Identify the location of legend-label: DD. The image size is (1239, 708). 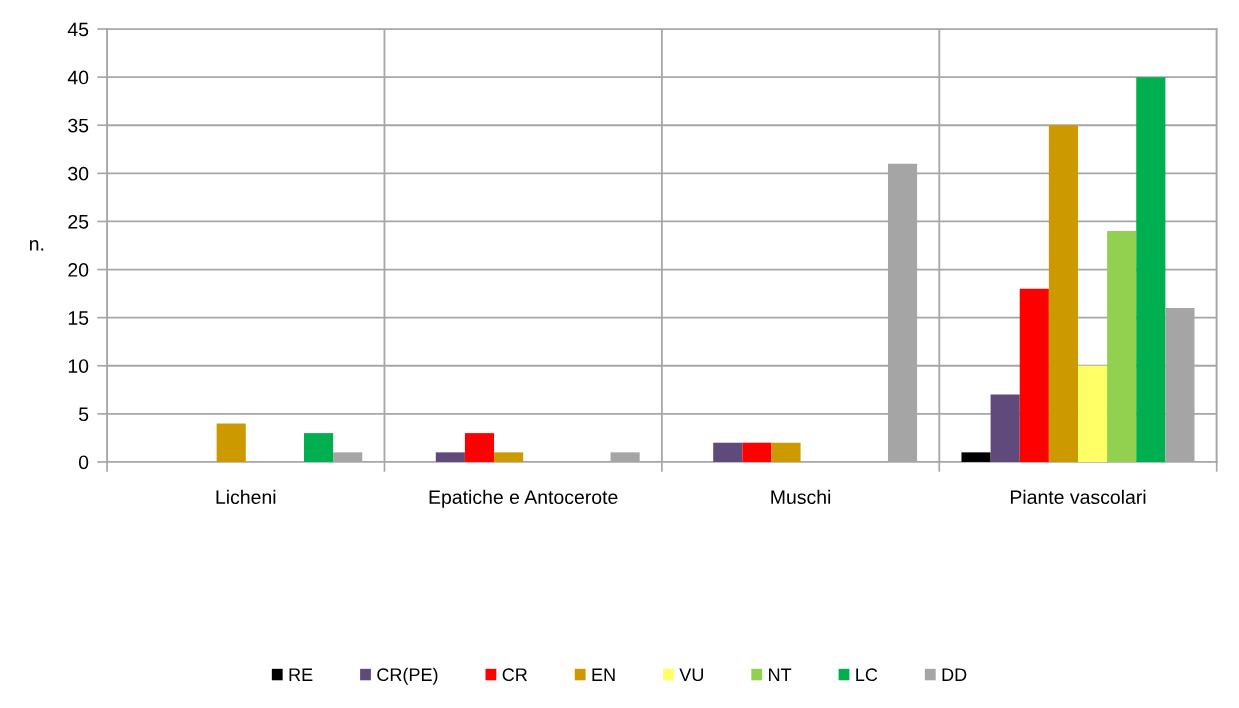
(954, 674).